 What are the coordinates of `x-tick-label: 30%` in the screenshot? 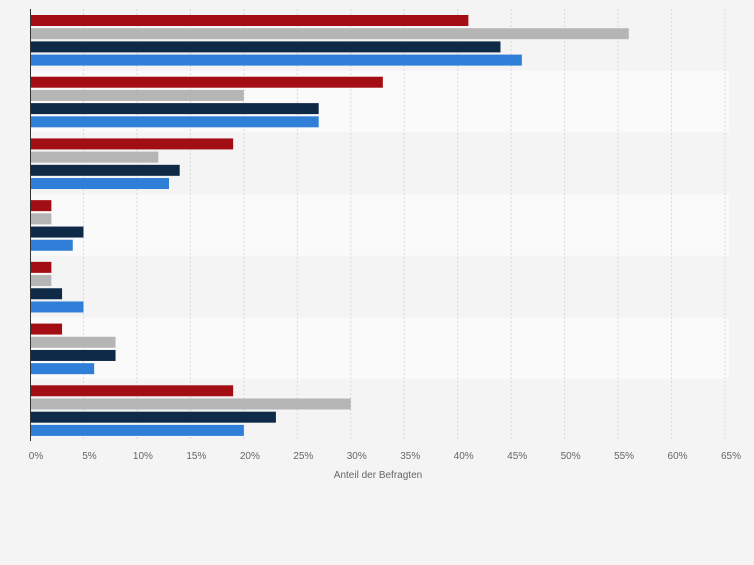 It's located at (357, 456).